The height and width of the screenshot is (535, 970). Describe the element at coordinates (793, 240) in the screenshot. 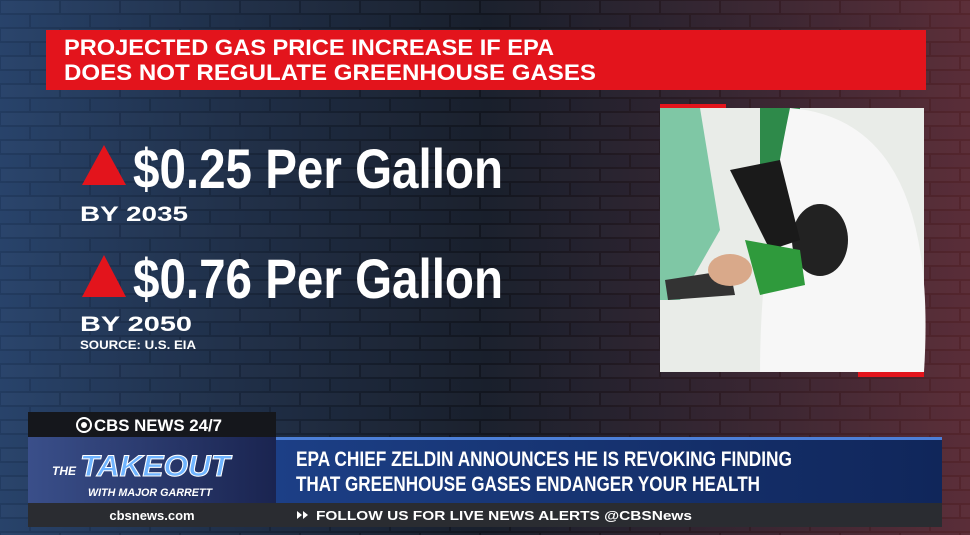

I see `gas-pump-photo` at that location.